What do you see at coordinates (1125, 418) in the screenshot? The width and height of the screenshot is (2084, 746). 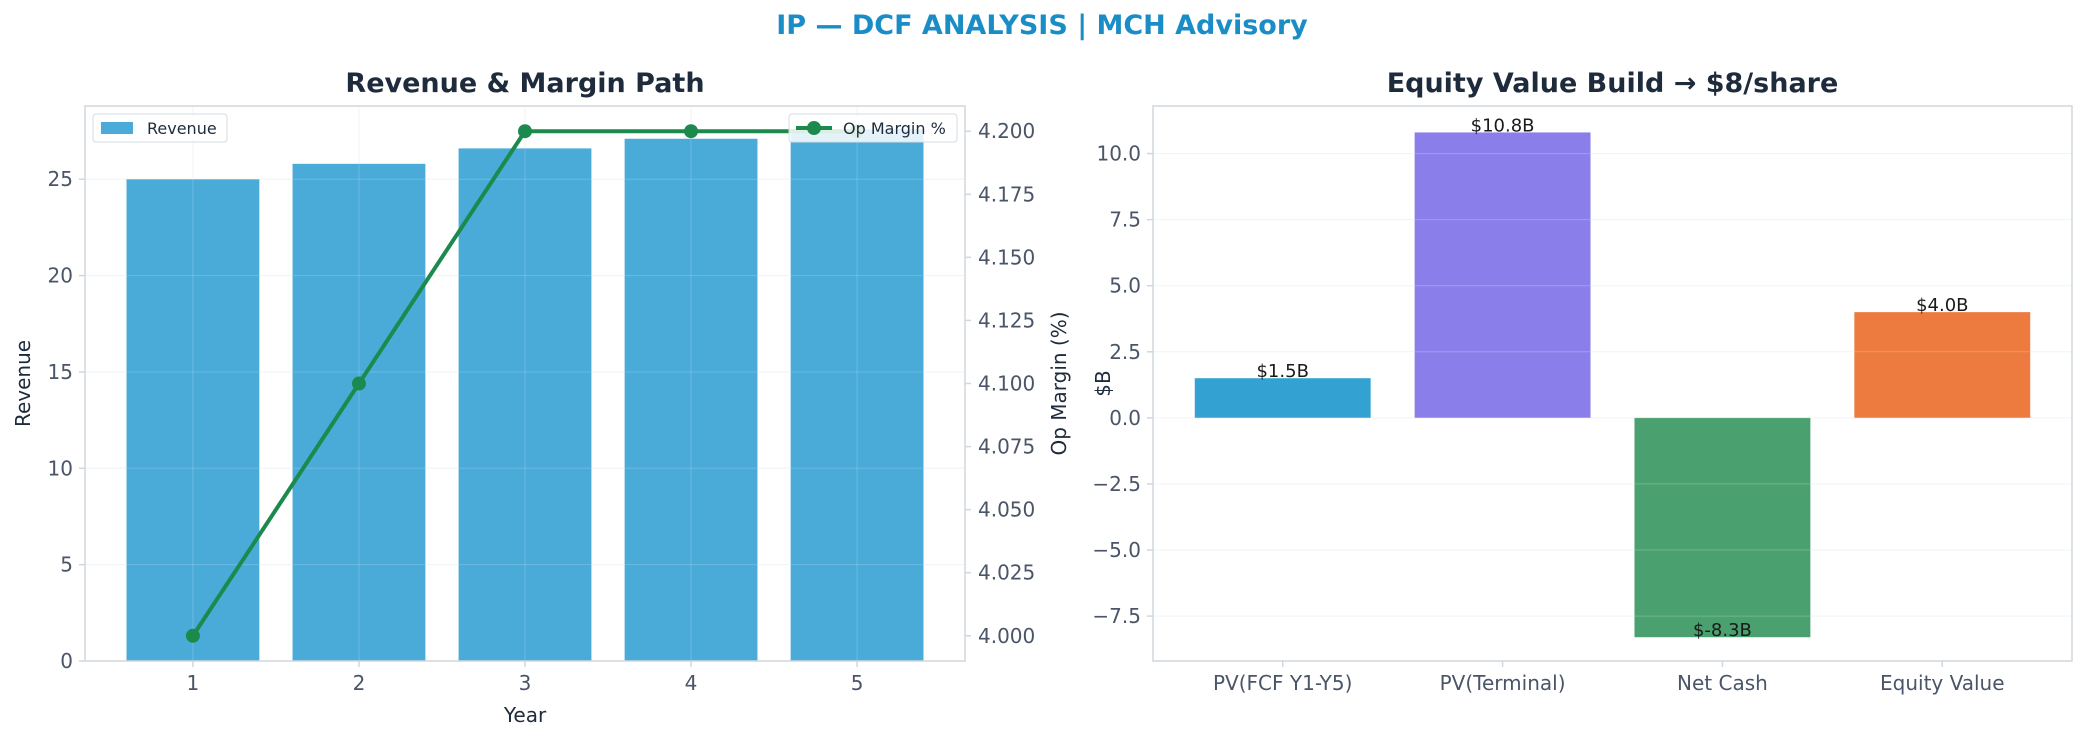 I see `equity-y-tick-label: 0.0` at bounding box center [1125, 418].